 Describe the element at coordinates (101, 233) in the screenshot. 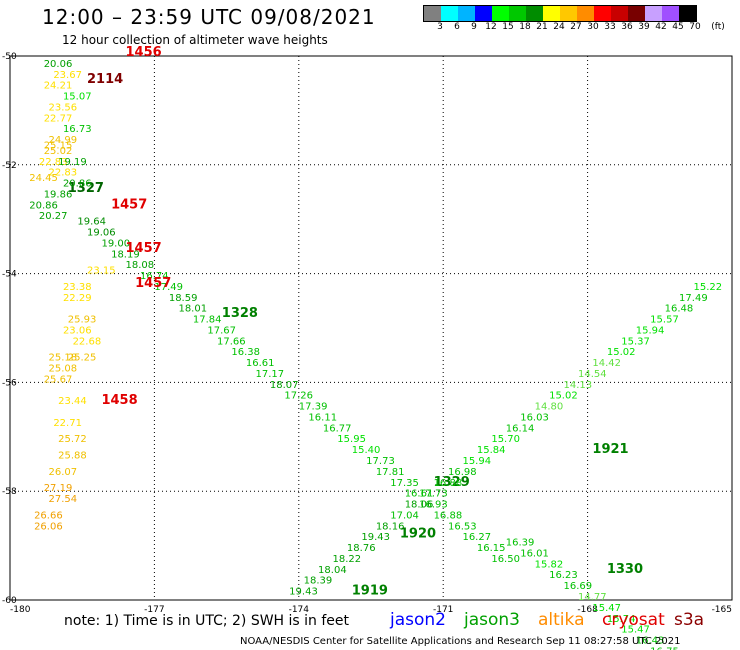

I see `swh-value: 19.06` at that location.